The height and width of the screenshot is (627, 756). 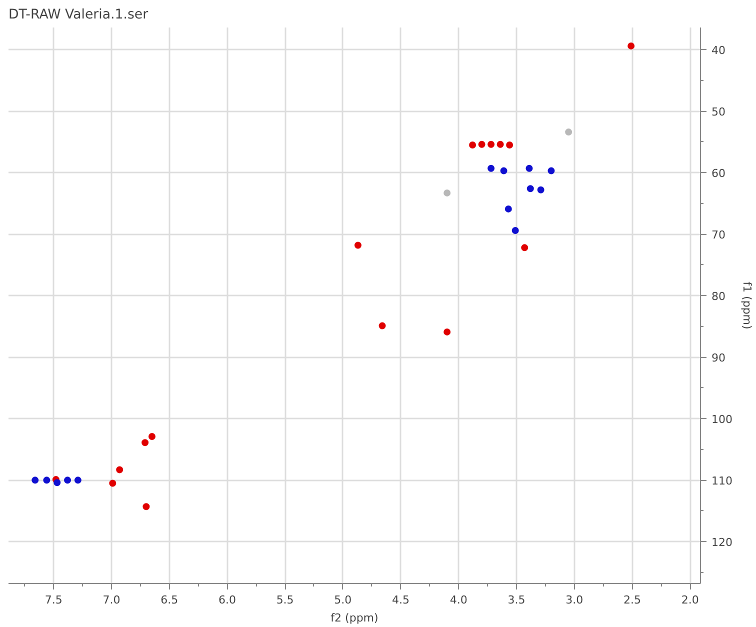 I want to click on x-tick-label: 4.5, so click(x=401, y=600).